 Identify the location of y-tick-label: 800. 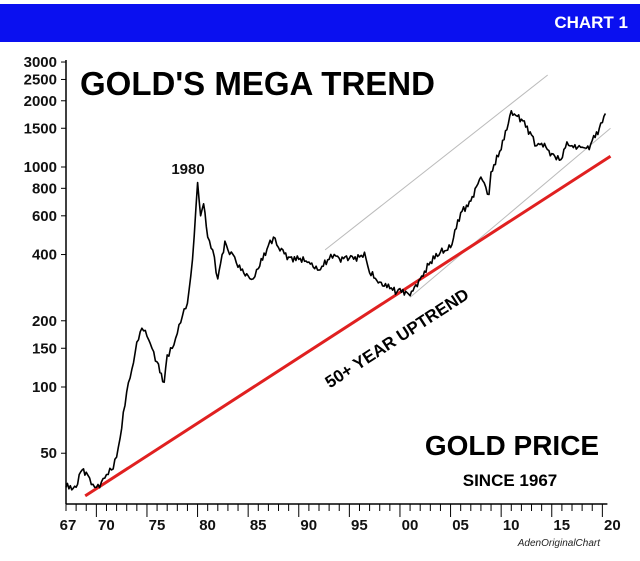
(44, 188).